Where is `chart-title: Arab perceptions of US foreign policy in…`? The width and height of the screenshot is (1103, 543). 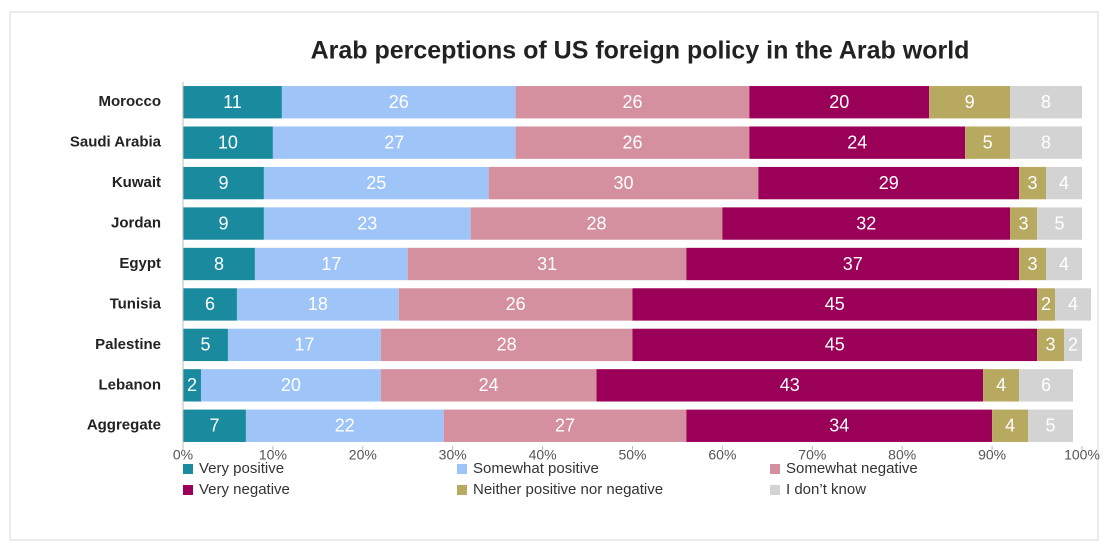 chart-title: Arab perceptions of US foreign policy in… is located at coordinates (640, 51).